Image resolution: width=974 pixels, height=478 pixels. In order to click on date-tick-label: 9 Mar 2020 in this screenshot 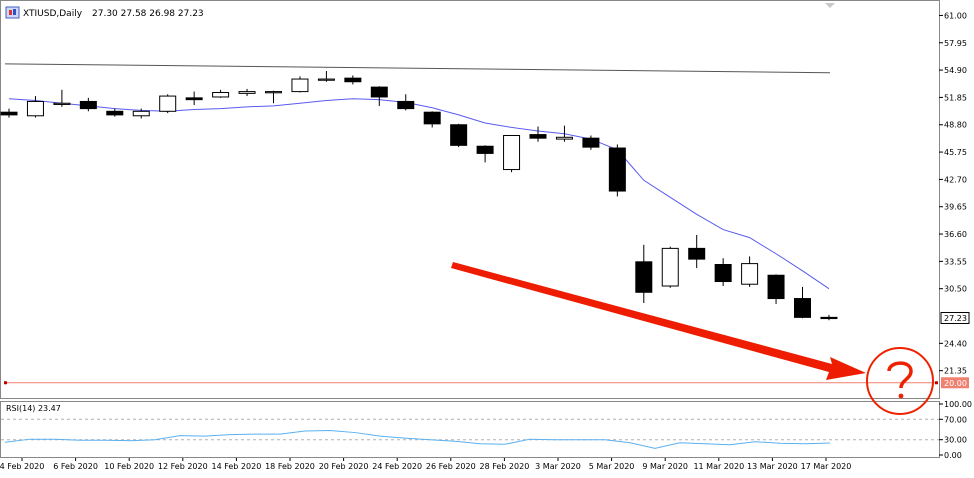, I will do `click(665, 466)`.